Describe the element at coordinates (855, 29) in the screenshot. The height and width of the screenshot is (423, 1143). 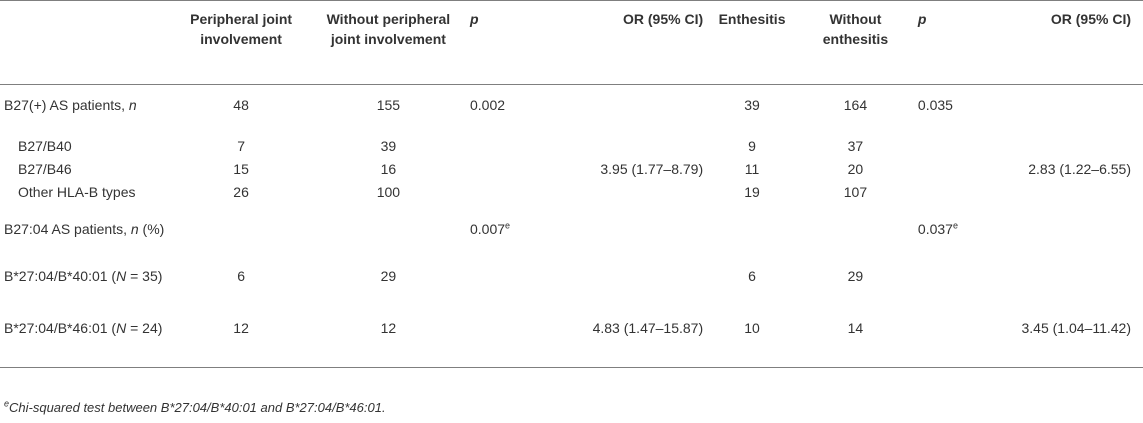
I see `header-without-enthesitis: Without enthesitis` at that location.